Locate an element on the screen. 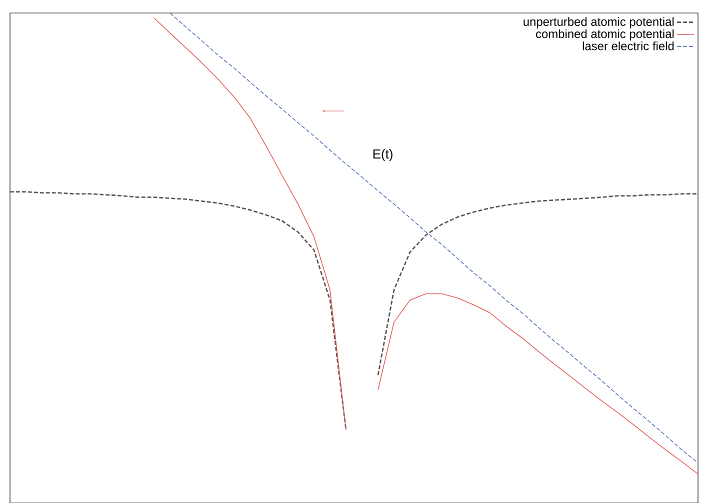  legend-label: laser electric field is located at coordinates (628, 45).